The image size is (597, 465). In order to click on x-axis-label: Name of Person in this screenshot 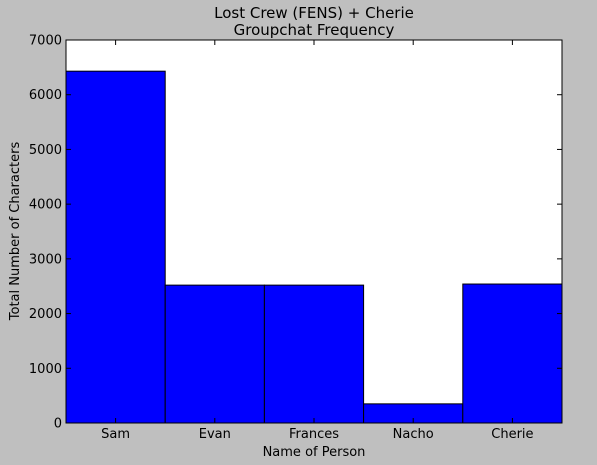, I will do `click(314, 452)`.